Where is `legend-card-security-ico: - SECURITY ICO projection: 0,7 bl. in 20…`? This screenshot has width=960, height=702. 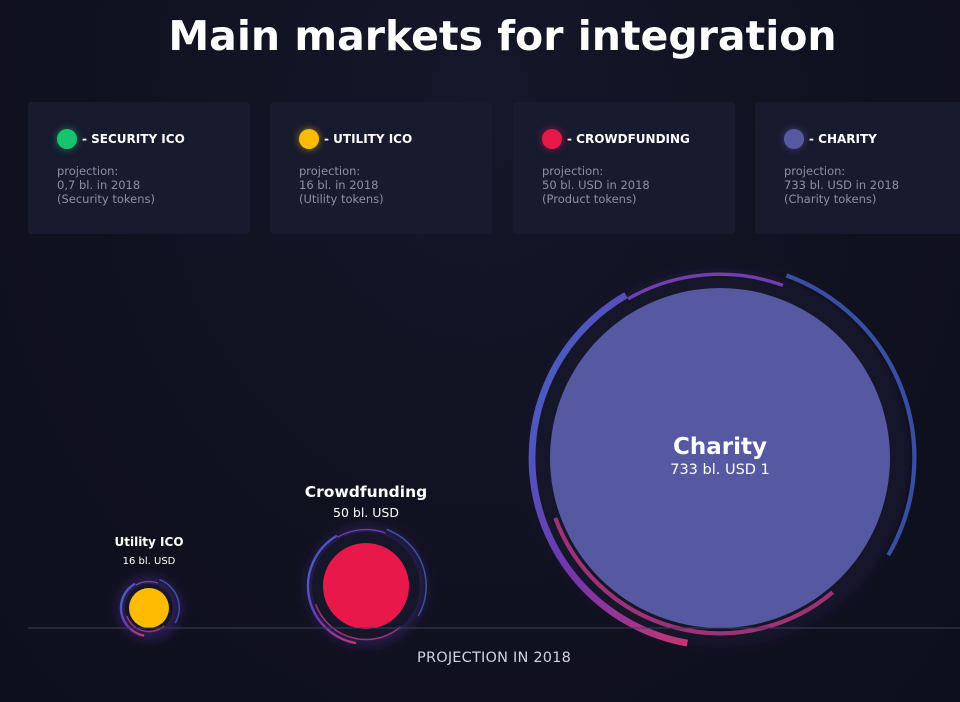
legend-card-security-ico: - SECURITY ICO projection: 0,7 bl. in 20… is located at coordinates (139, 168).